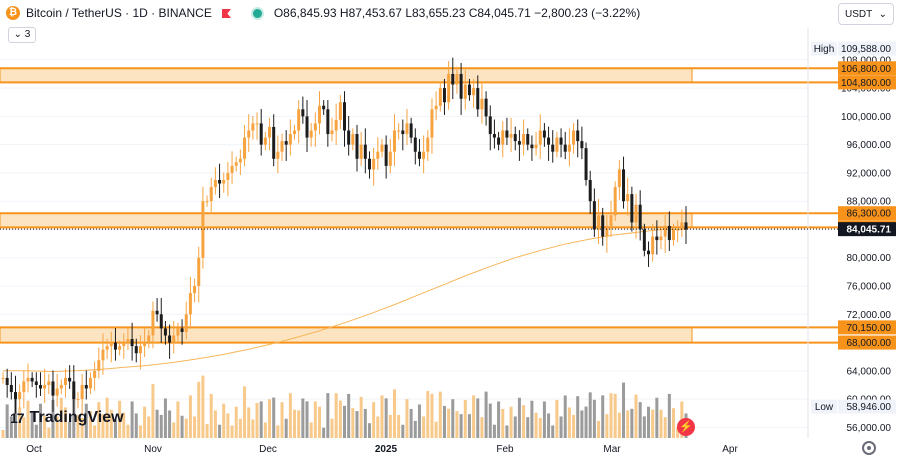 The image size is (900, 462). What do you see at coordinates (686, 427) in the screenshot?
I see `bolt-icon: ⚡` at bounding box center [686, 427].